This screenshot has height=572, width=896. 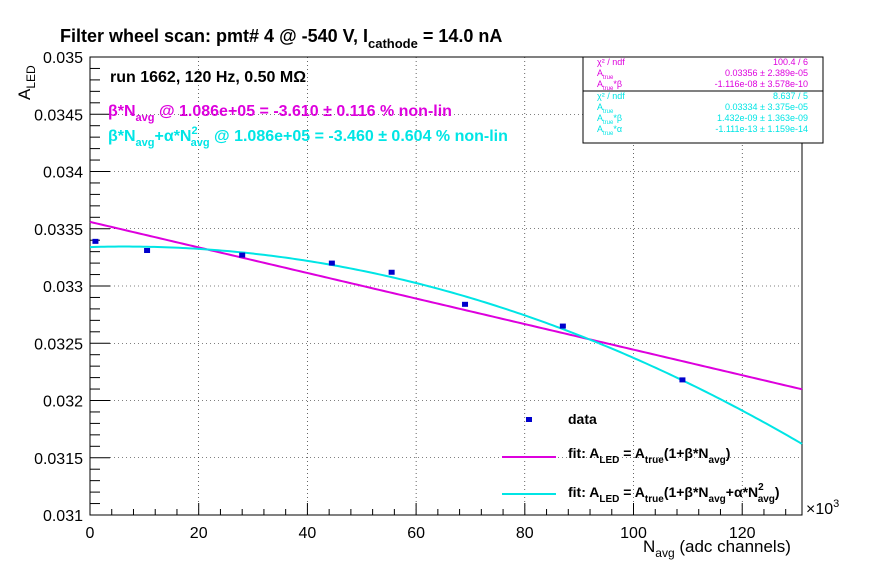 What do you see at coordinates (26, 82) in the screenshot?
I see `y-axis-label: ALED` at bounding box center [26, 82].